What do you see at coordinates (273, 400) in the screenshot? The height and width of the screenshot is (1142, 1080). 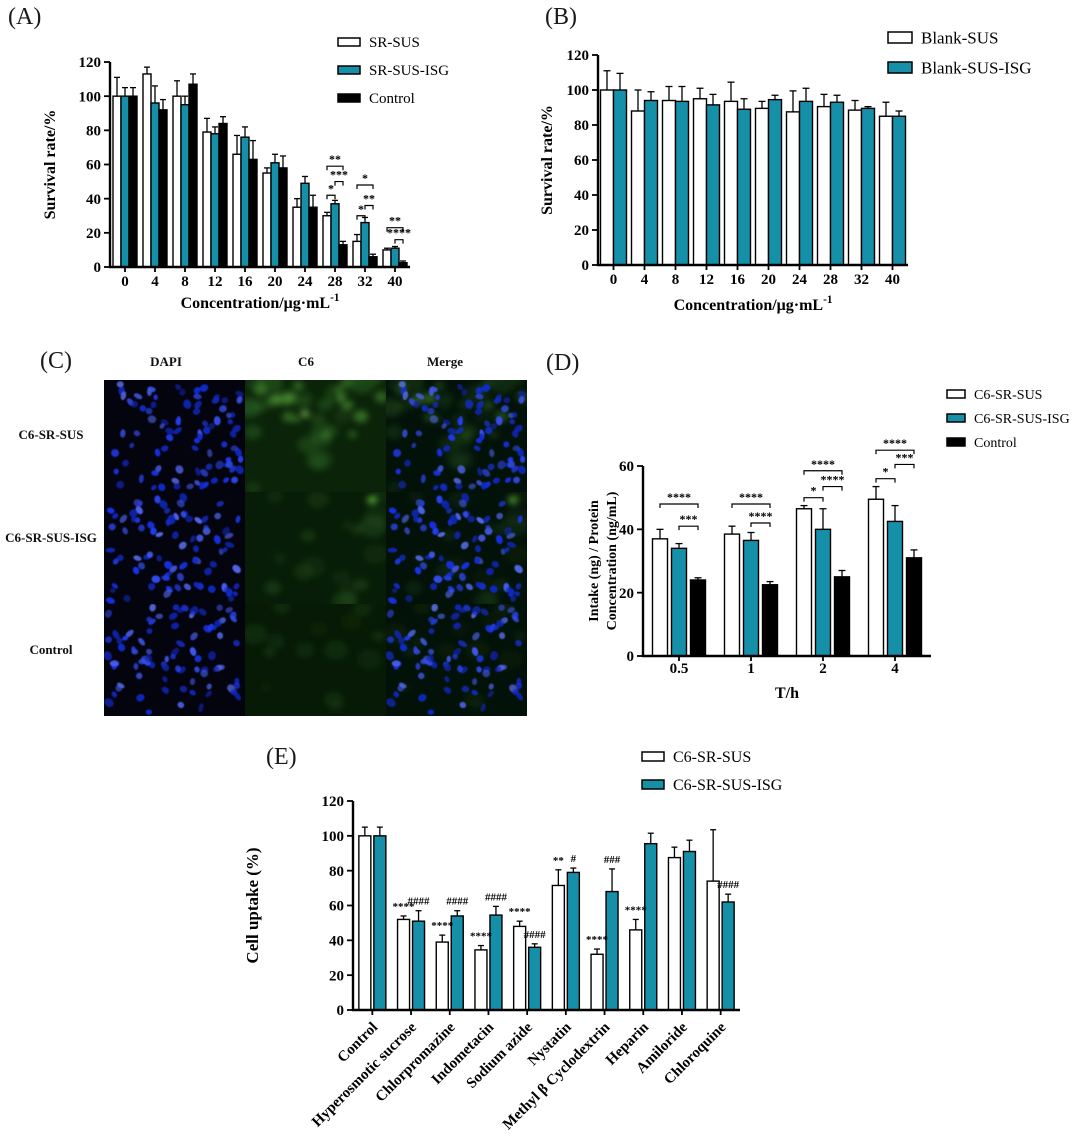 I see `c6-bright-blob` at bounding box center [273, 400].